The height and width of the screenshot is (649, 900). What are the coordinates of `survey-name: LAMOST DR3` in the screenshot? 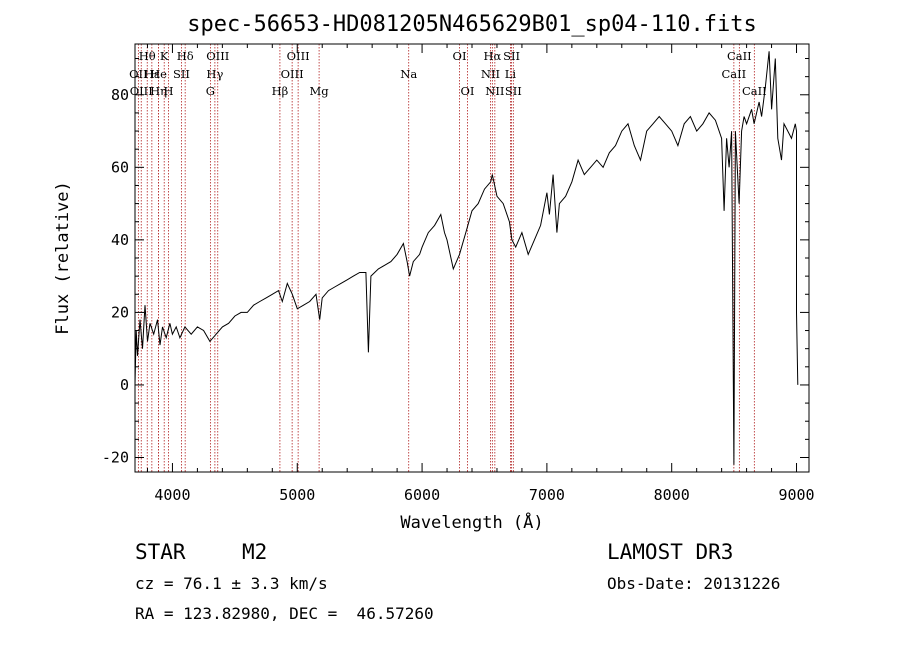 It's located at (670, 552).